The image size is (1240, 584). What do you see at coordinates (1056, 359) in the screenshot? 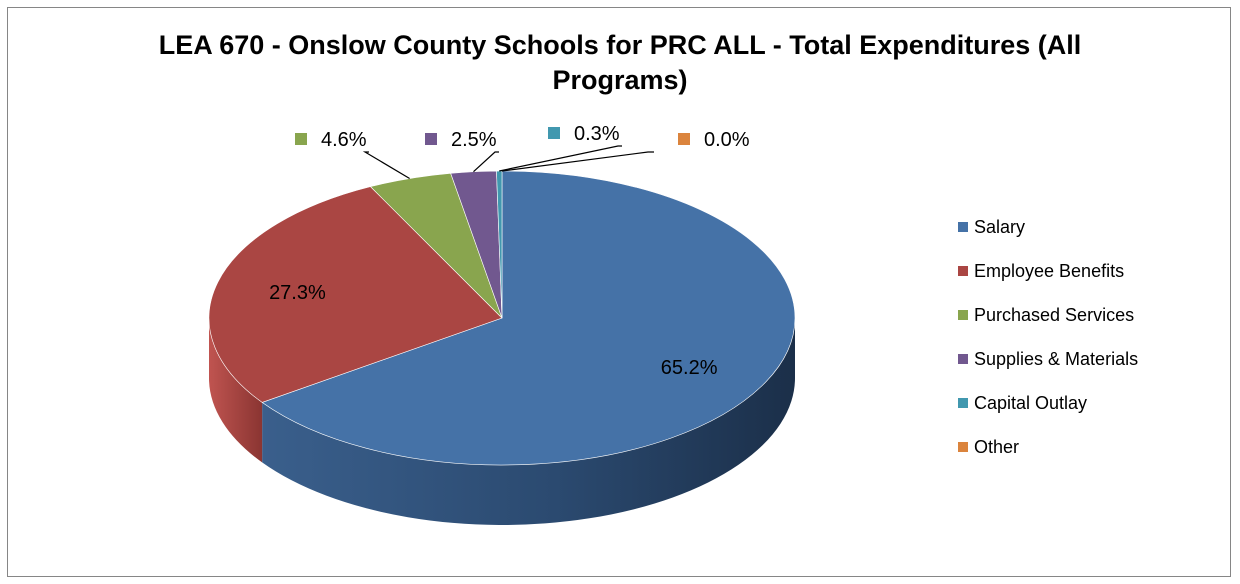
I see `legend-label: Supplies & Materials` at bounding box center [1056, 359].